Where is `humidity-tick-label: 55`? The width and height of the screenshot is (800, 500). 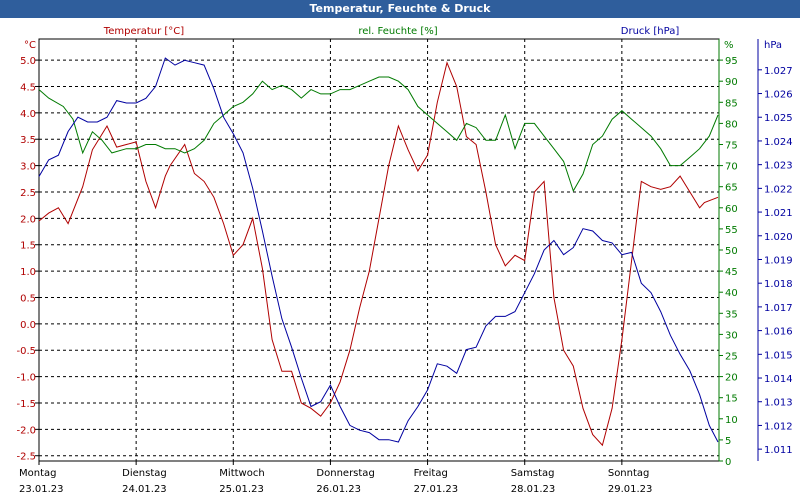
humidity-tick-label: 55 is located at coordinates (731, 230).